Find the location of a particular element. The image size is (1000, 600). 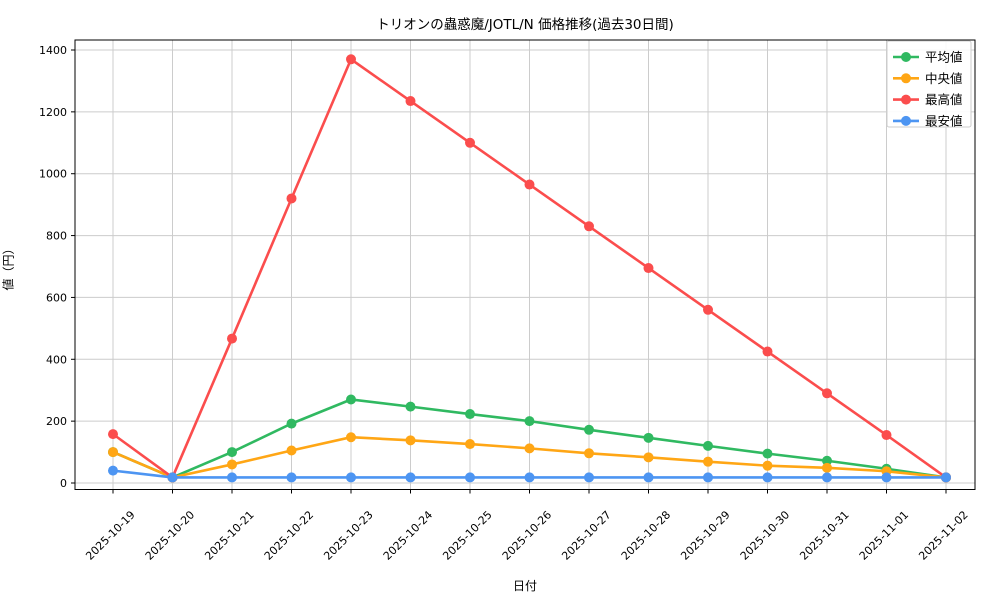

y-tick-label: 1200 is located at coordinates (53, 112).